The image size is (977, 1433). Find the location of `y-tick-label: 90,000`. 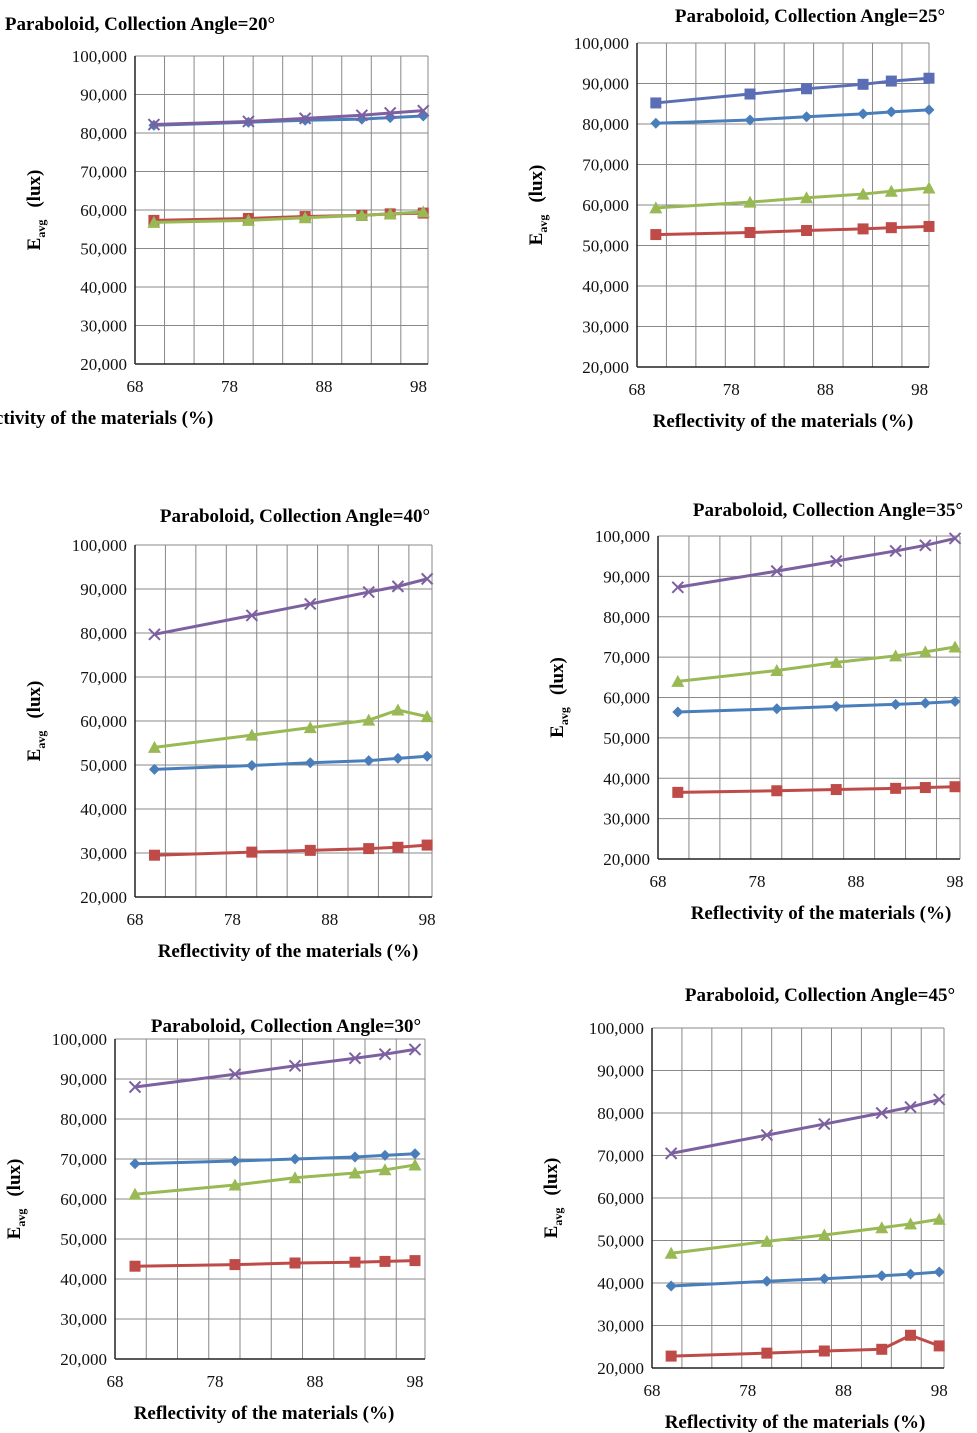

y-tick-label: 90,000 is located at coordinates (620, 1071).